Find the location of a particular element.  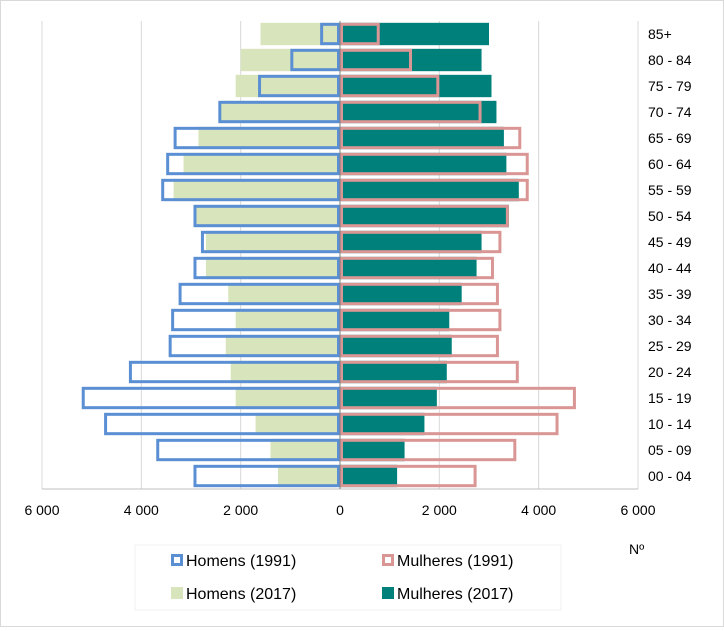

age-label-11: 55 - 59 is located at coordinates (670, 190).